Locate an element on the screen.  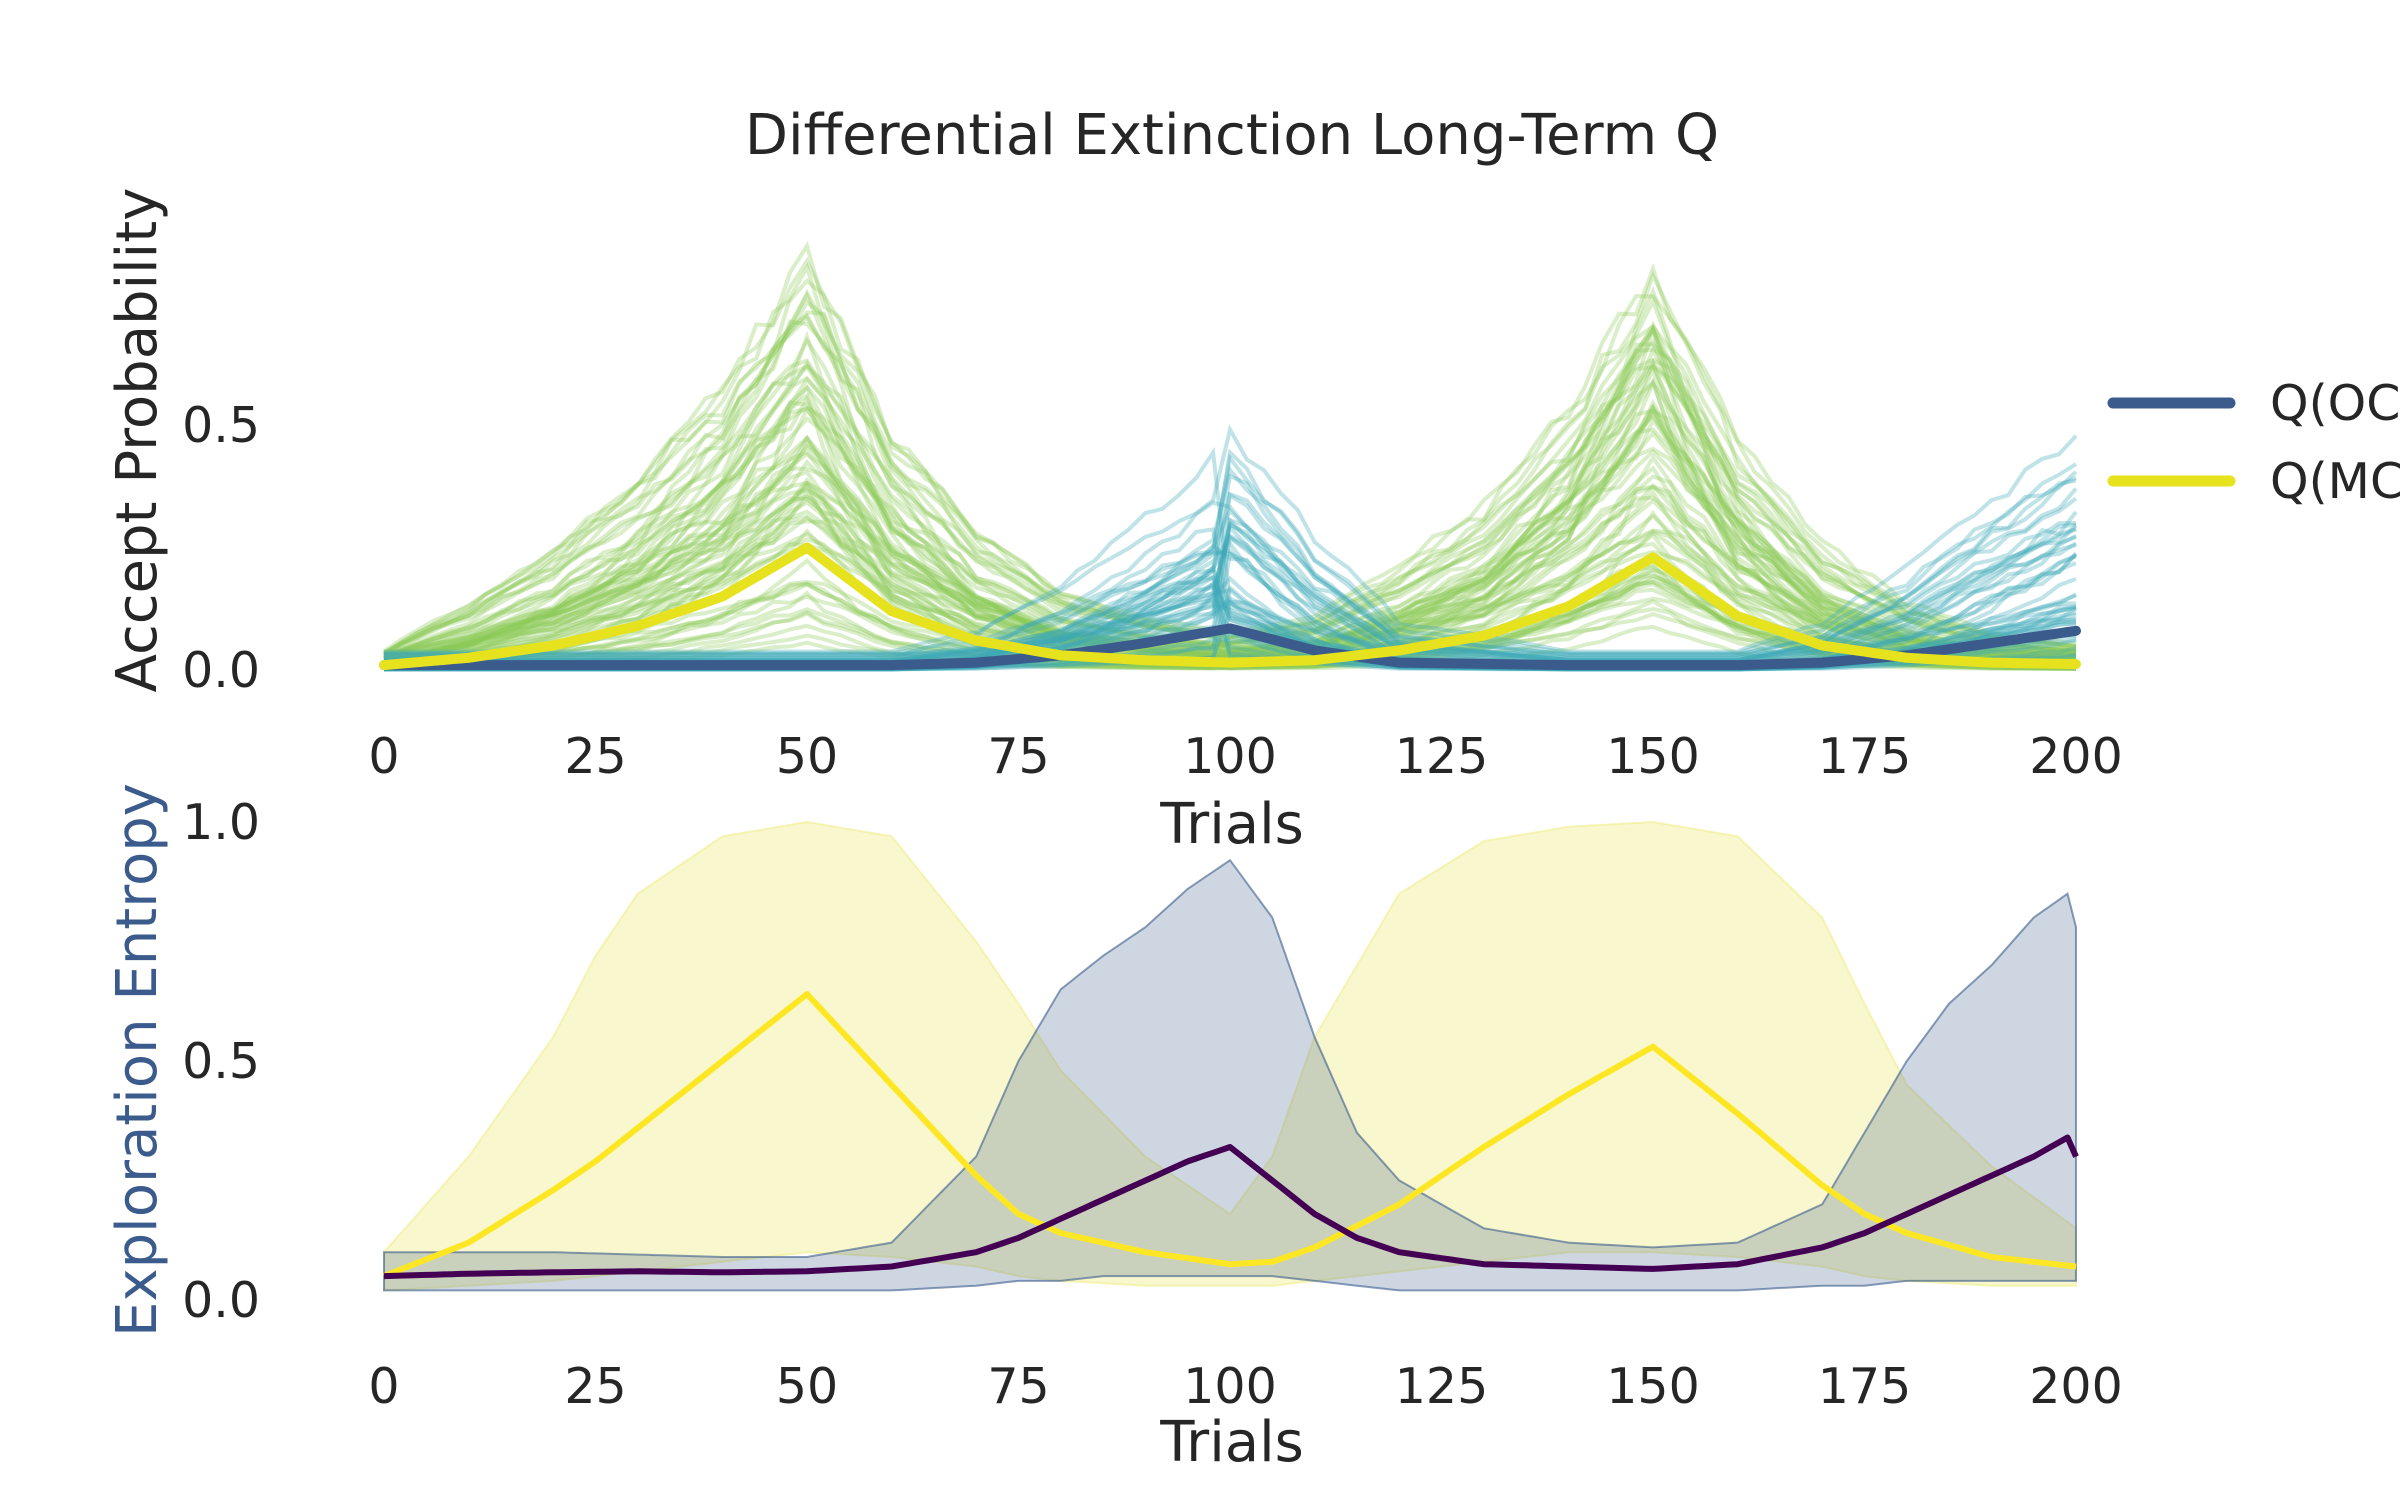
bottom-y-ticks: 0.0 0.5 1.0 is located at coordinates (221, 1061).